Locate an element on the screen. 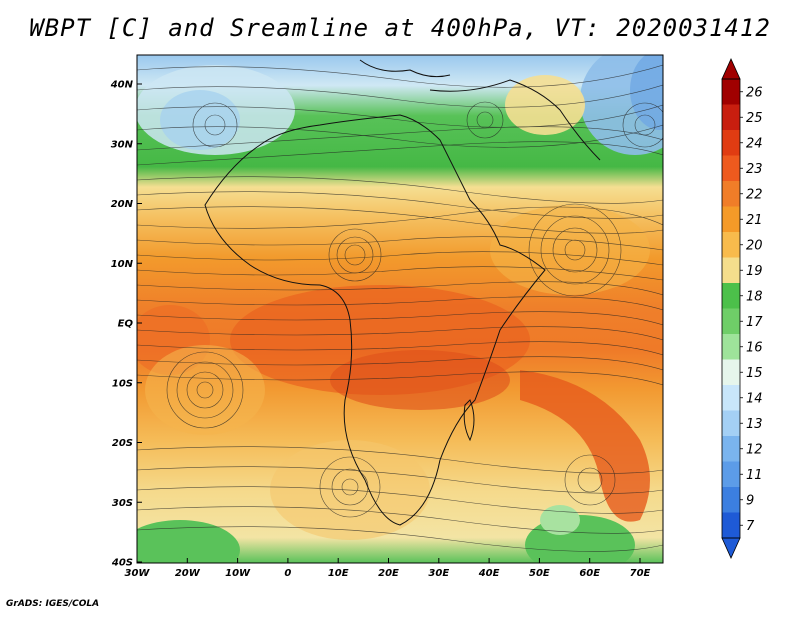 The height and width of the screenshot is (618, 800). colorbar-label: 16 is located at coordinates (754, 347).